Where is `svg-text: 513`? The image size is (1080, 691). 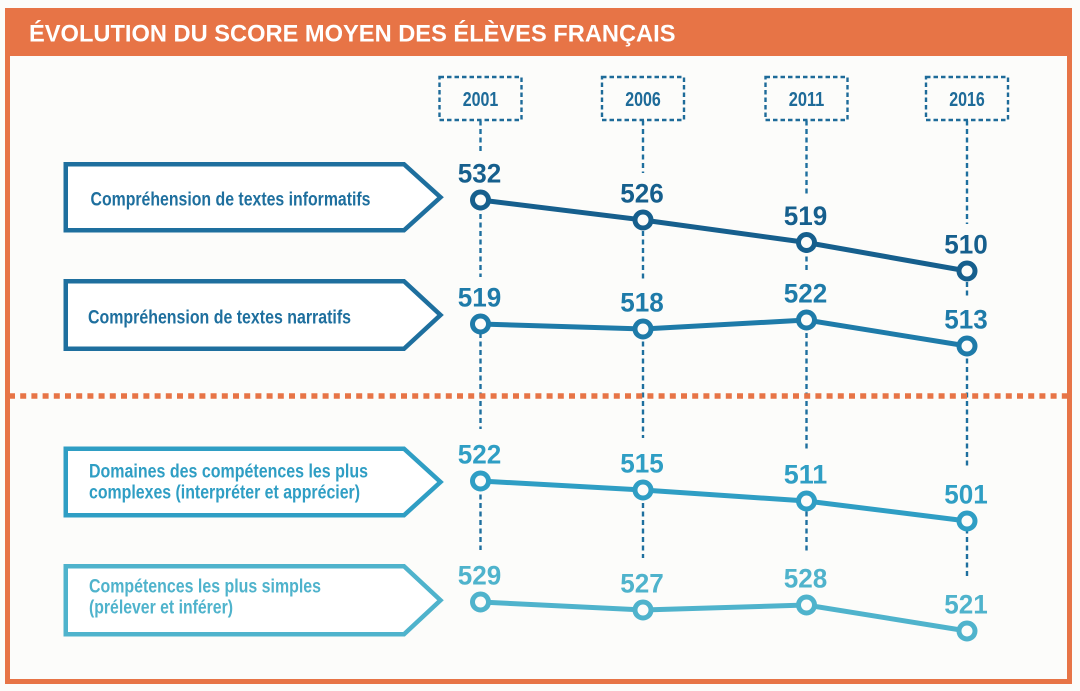 svg-text: 513 is located at coordinates (966, 320).